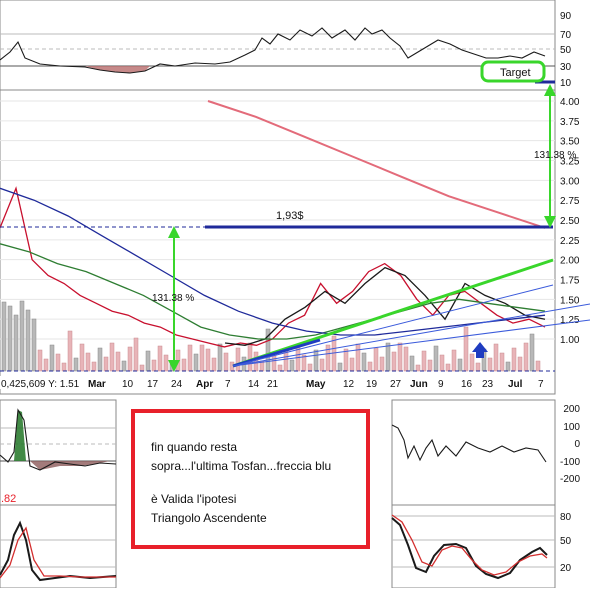 Image resolution: width=590 pixels, height=593 pixels. I want to click on upper-y-ticks: 90 70 50 30 10, so click(566, 50).